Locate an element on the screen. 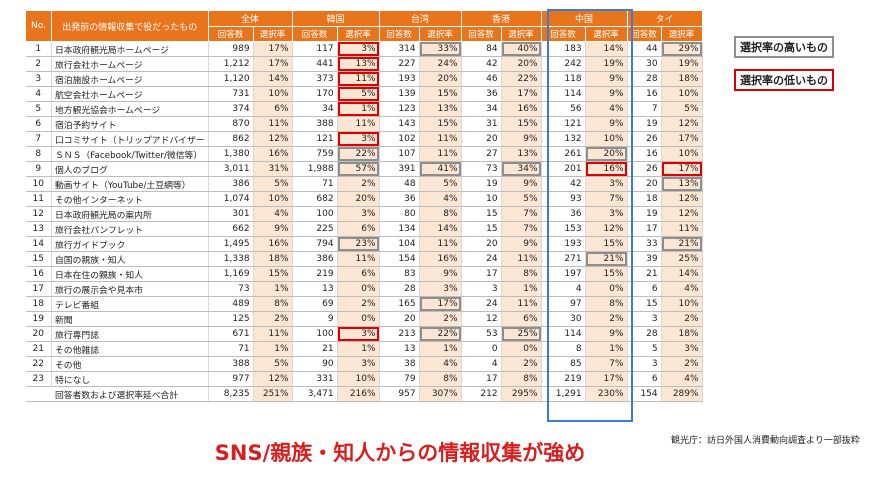 The width and height of the screenshot is (872, 485). count-cell: 18 is located at coordinates (644, 199).